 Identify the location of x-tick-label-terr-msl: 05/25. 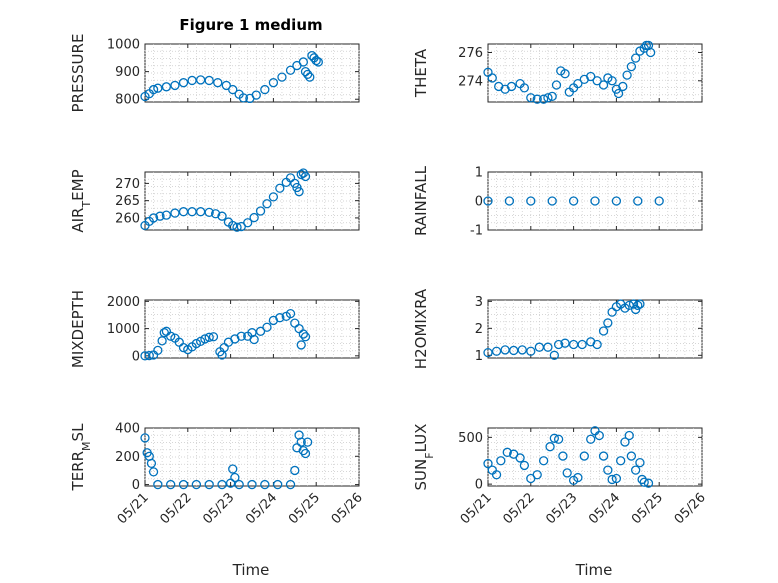
(304, 508).